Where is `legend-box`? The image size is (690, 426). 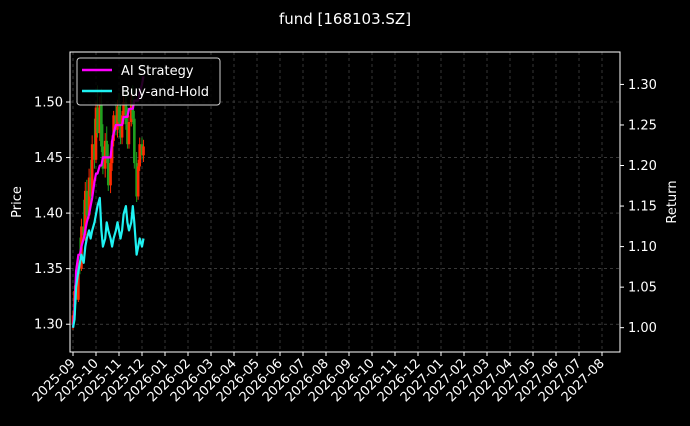
legend-box is located at coordinates (148, 81).